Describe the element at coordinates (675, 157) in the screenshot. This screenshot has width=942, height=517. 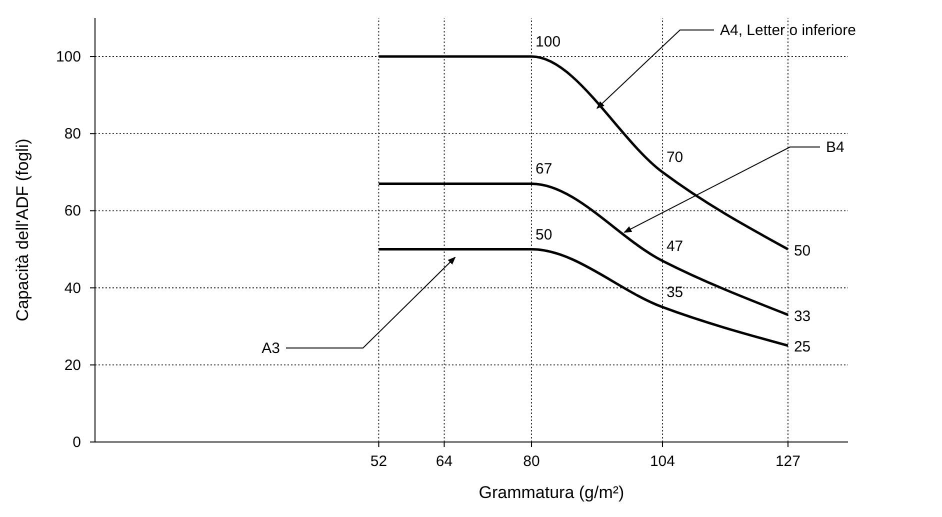
I see `data-label: 70` at that location.